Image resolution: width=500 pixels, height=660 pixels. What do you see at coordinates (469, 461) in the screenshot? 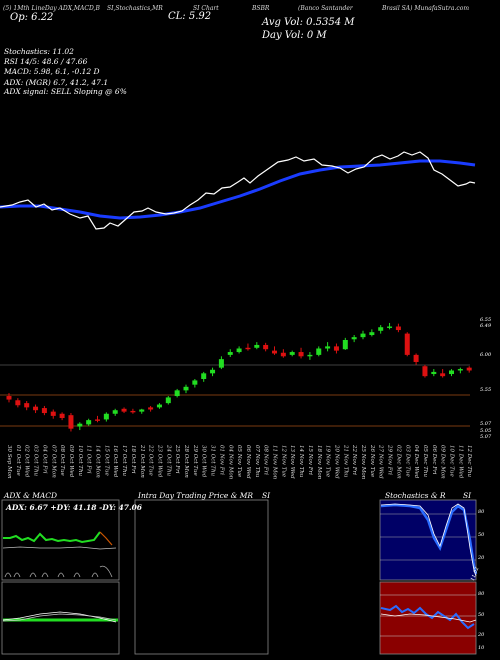
I see `date-label: 12 Dec Thu` at bounding box center [469, 461].